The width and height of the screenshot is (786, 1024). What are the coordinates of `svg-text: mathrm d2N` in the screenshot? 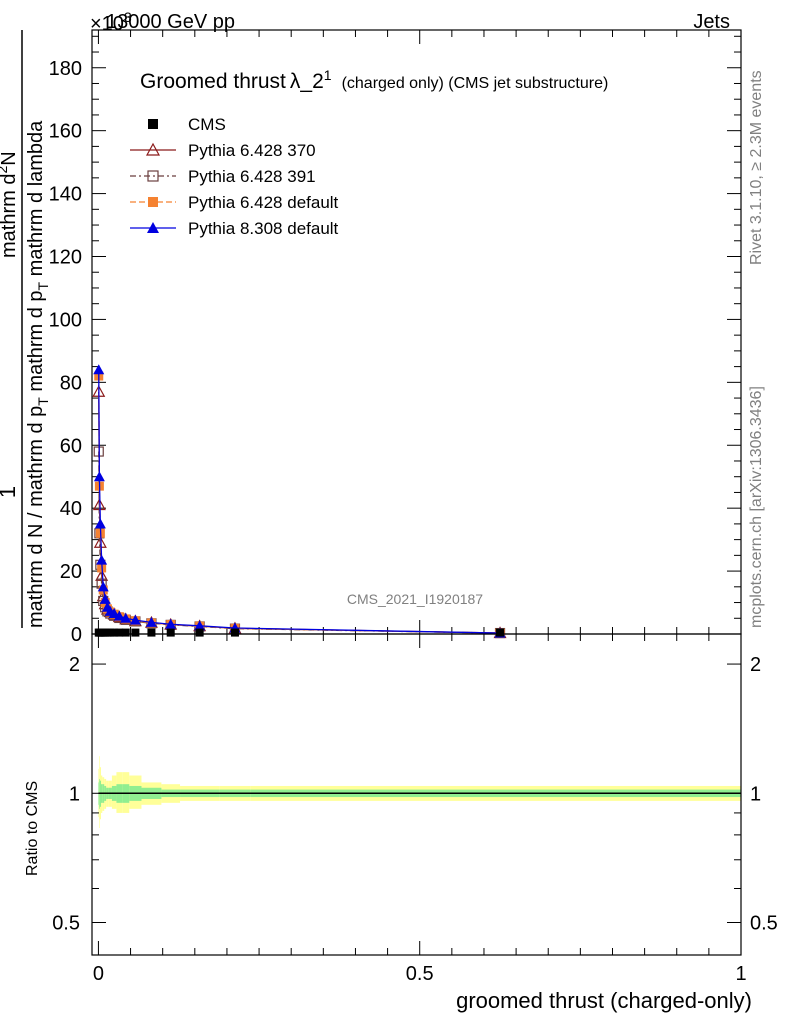 It's located at (10, 204).